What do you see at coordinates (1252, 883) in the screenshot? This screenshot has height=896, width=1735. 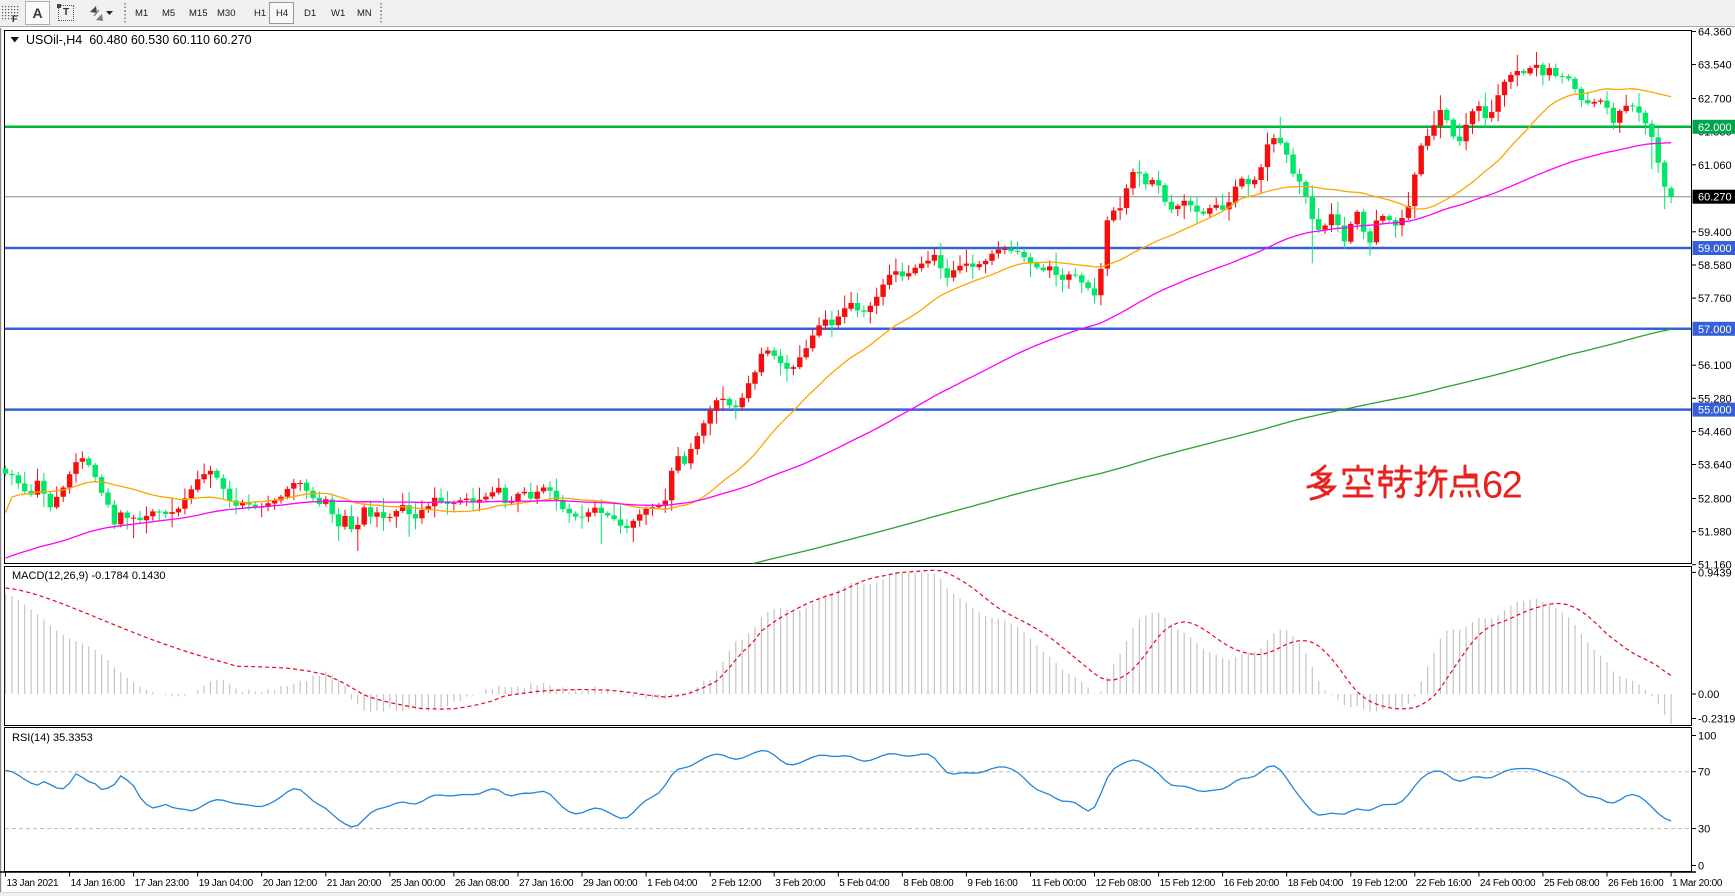 I see `svg-text: 16 Feb 20:00` at bounding box center [1252, 883].